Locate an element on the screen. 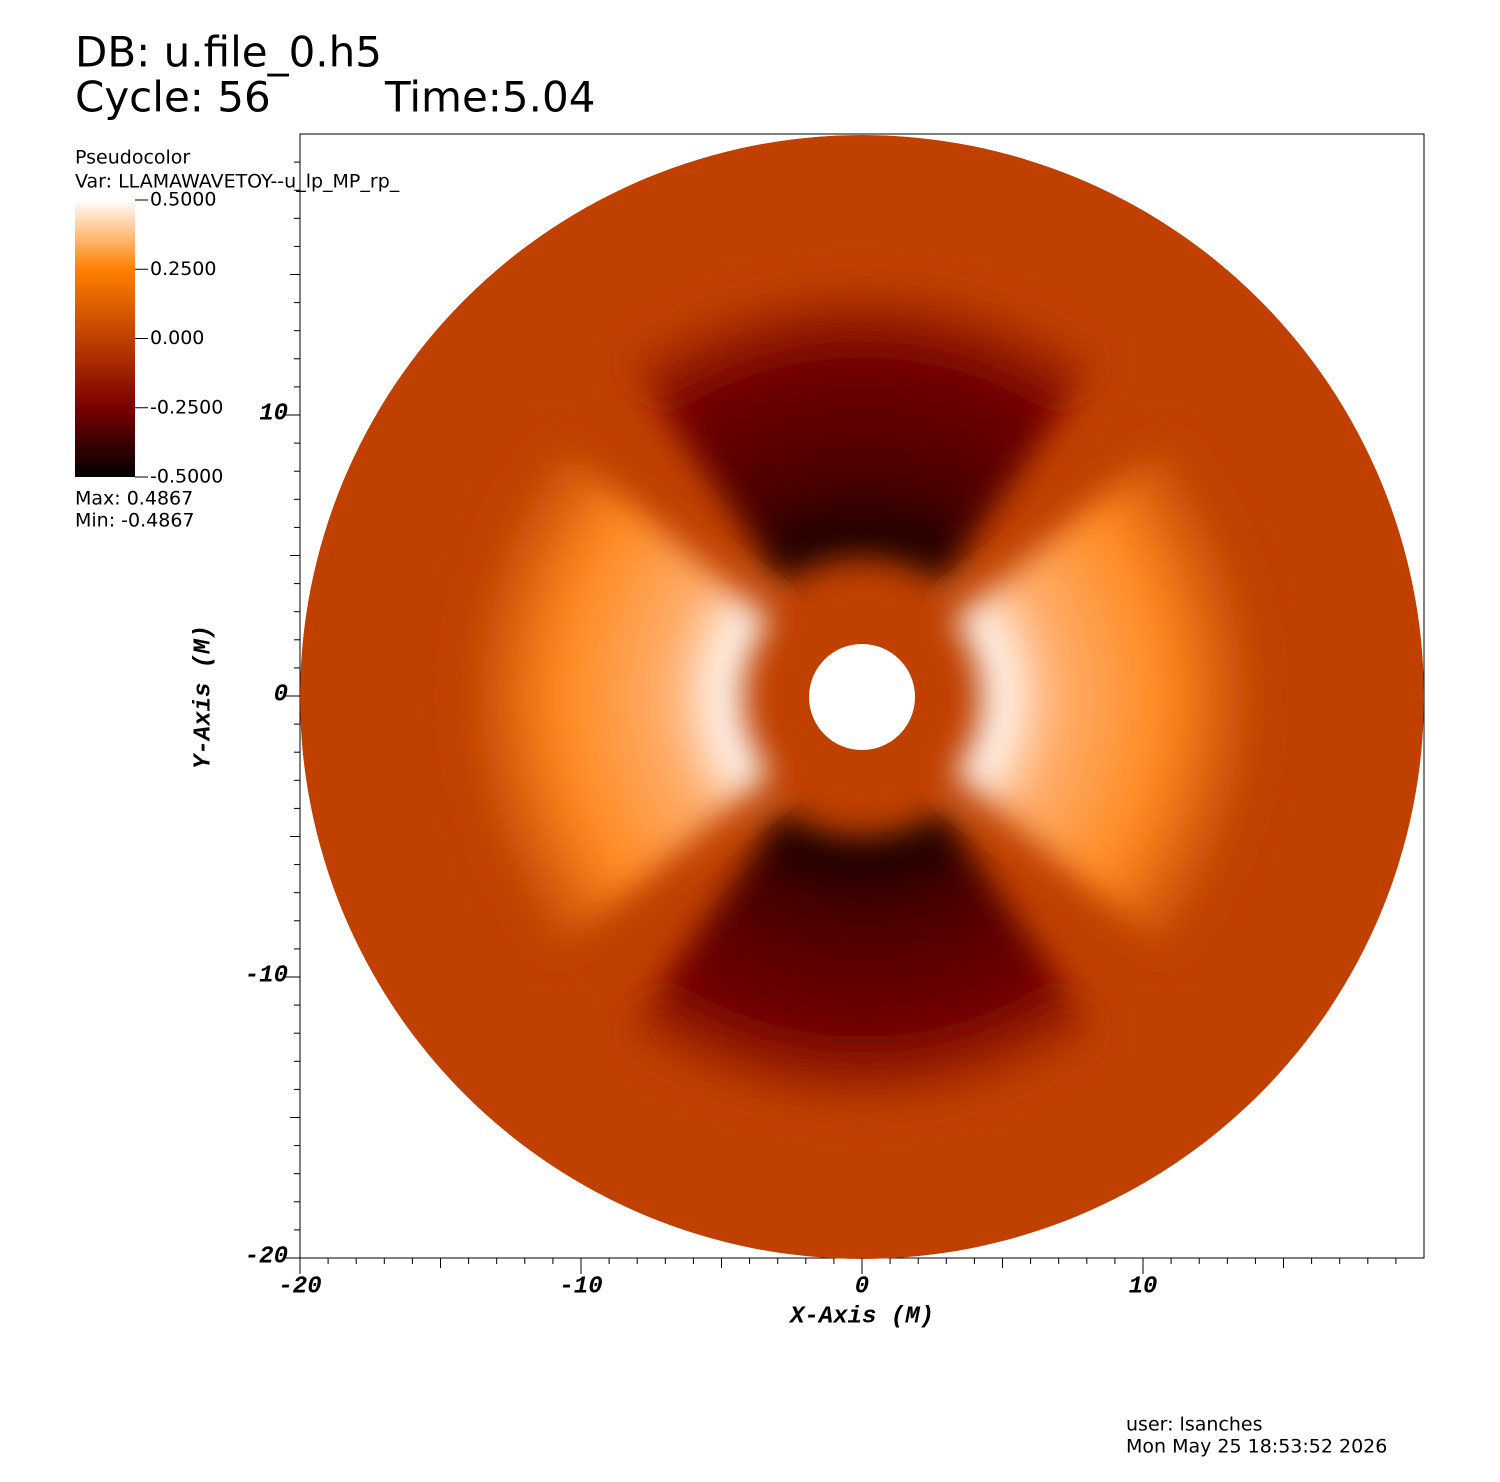  y-tick-label: -20 is located at coordinates (266, 1256).